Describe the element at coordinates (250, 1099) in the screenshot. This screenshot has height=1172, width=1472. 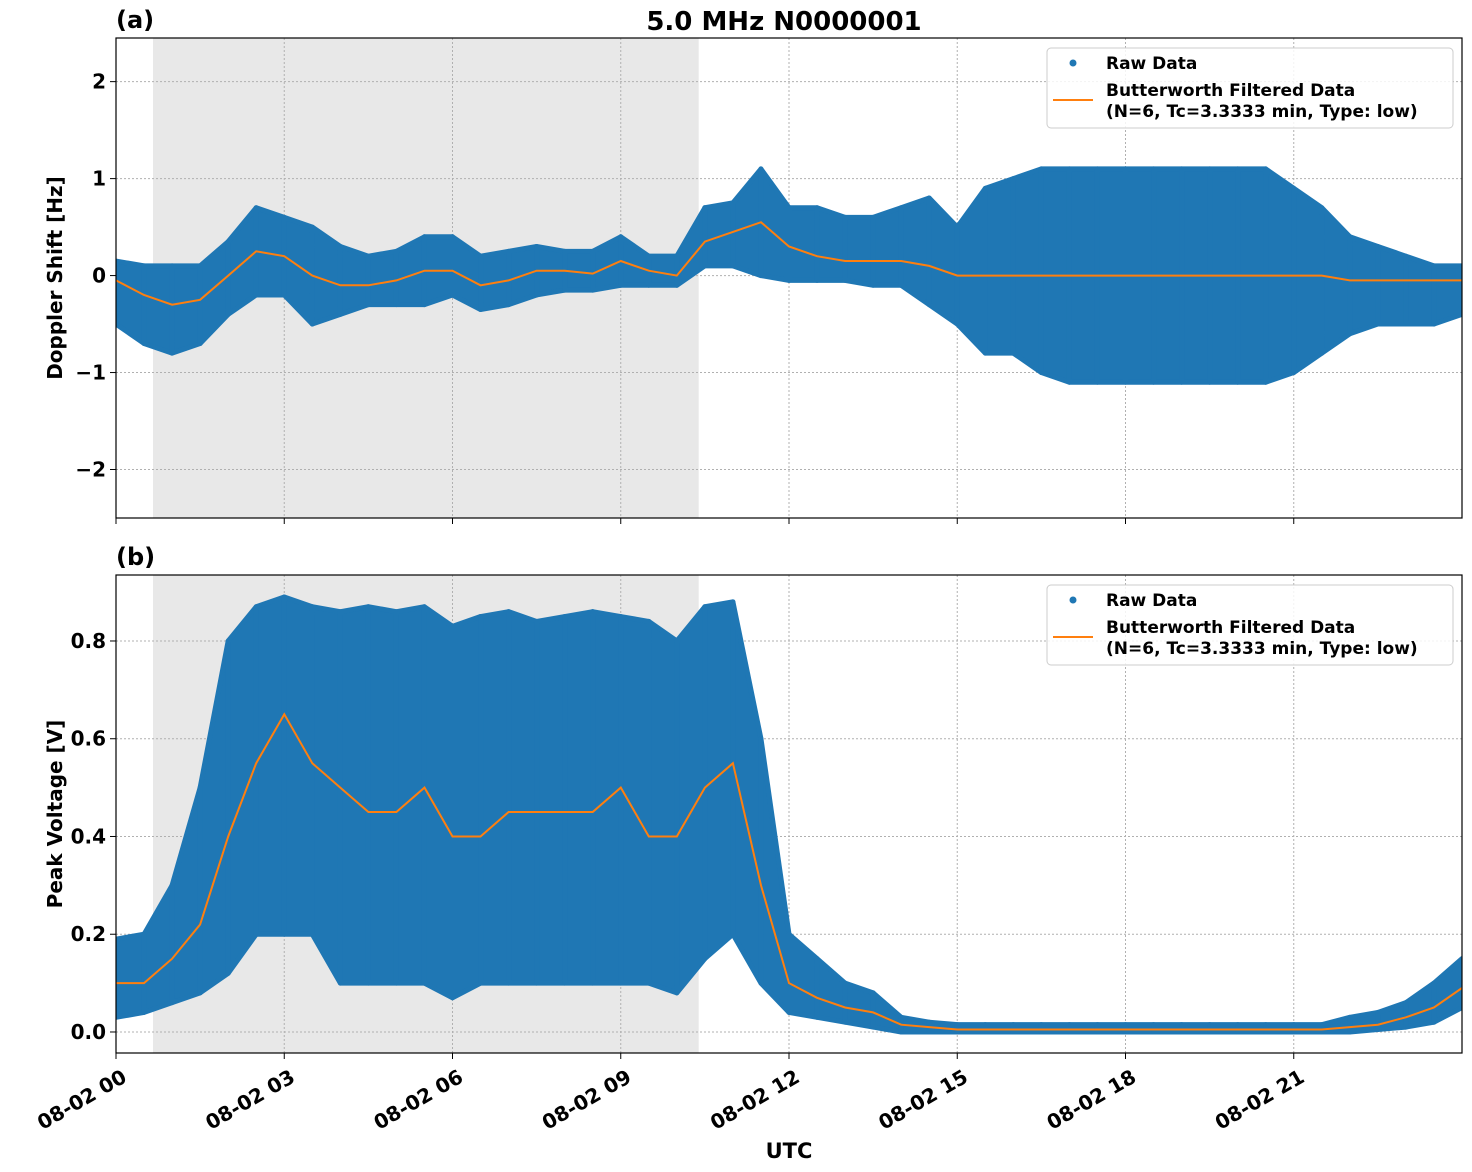
I see `x-tick-label: 08-02 03` at that location.